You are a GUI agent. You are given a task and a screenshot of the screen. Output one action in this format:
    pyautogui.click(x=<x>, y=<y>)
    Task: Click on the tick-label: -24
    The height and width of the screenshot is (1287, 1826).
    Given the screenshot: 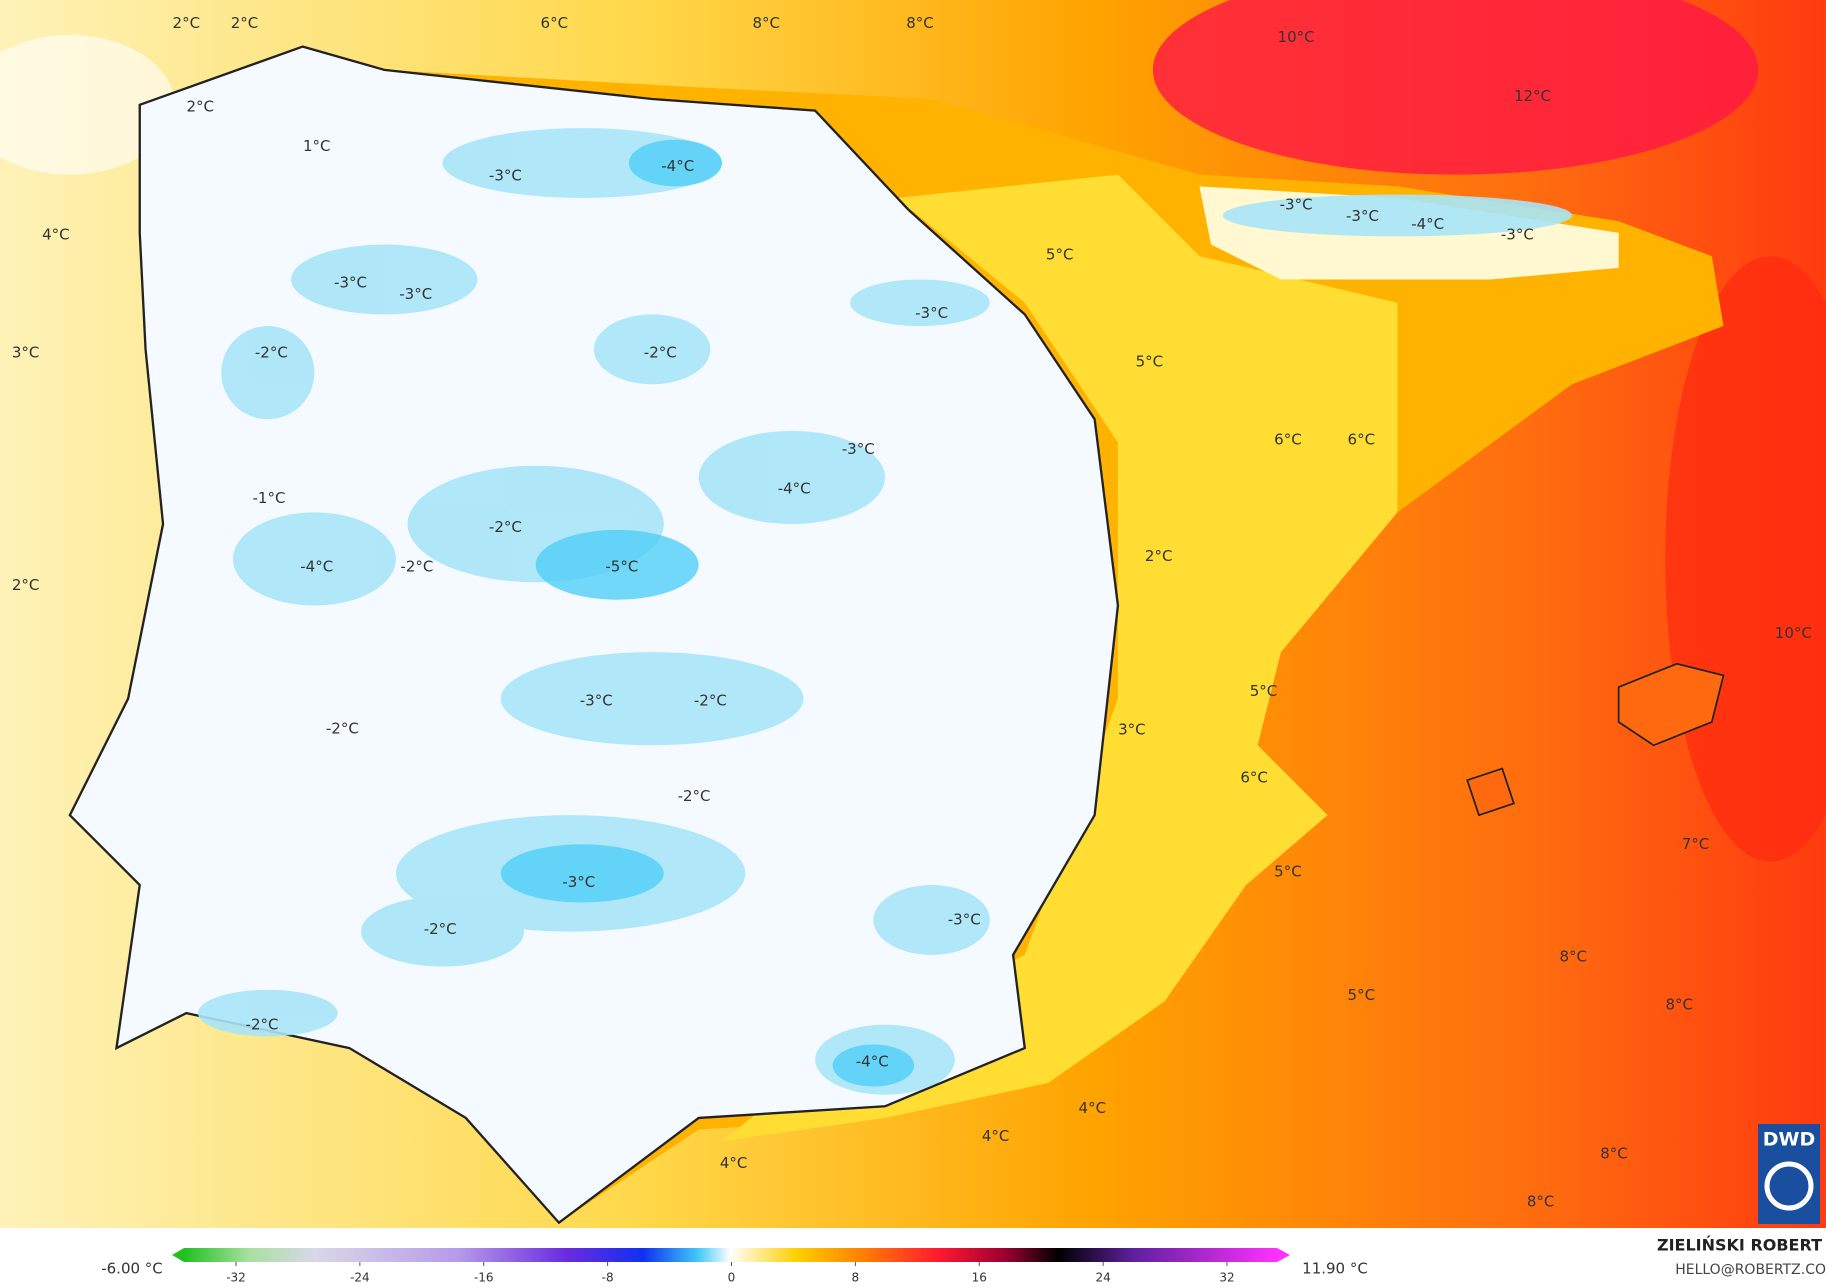 What is the action you would take?
    pyautogui.click(x=360, y=1278)
    